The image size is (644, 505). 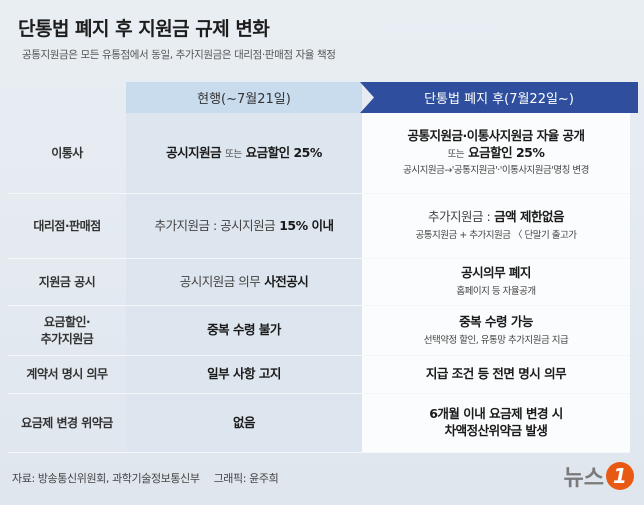 I want to click on cell-text: 일부 사항 고지, so click(x=244, y=374).